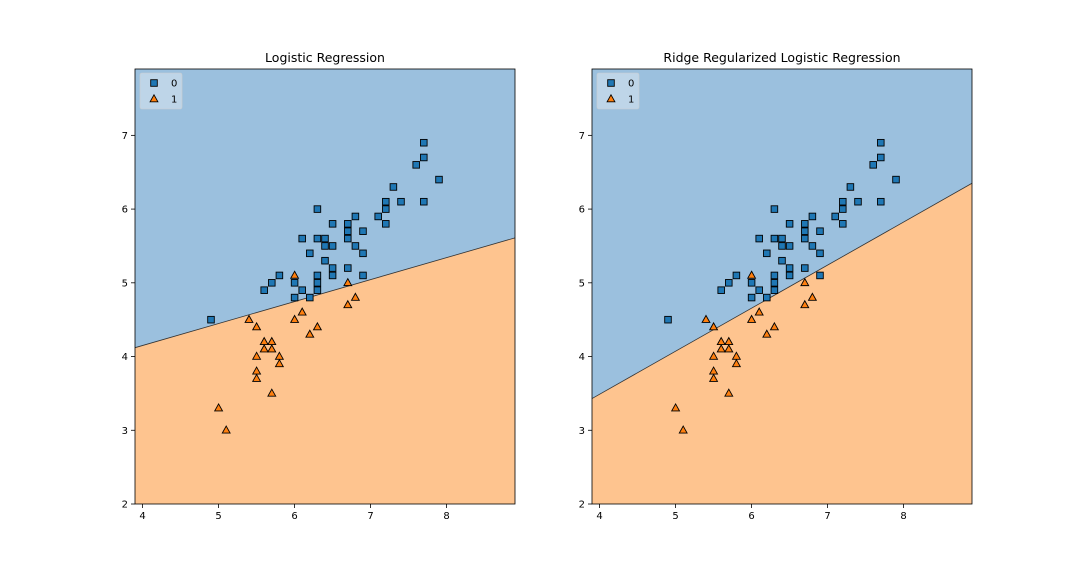  I want to click on chart-title: Logistic Regression, so click(325, 57).